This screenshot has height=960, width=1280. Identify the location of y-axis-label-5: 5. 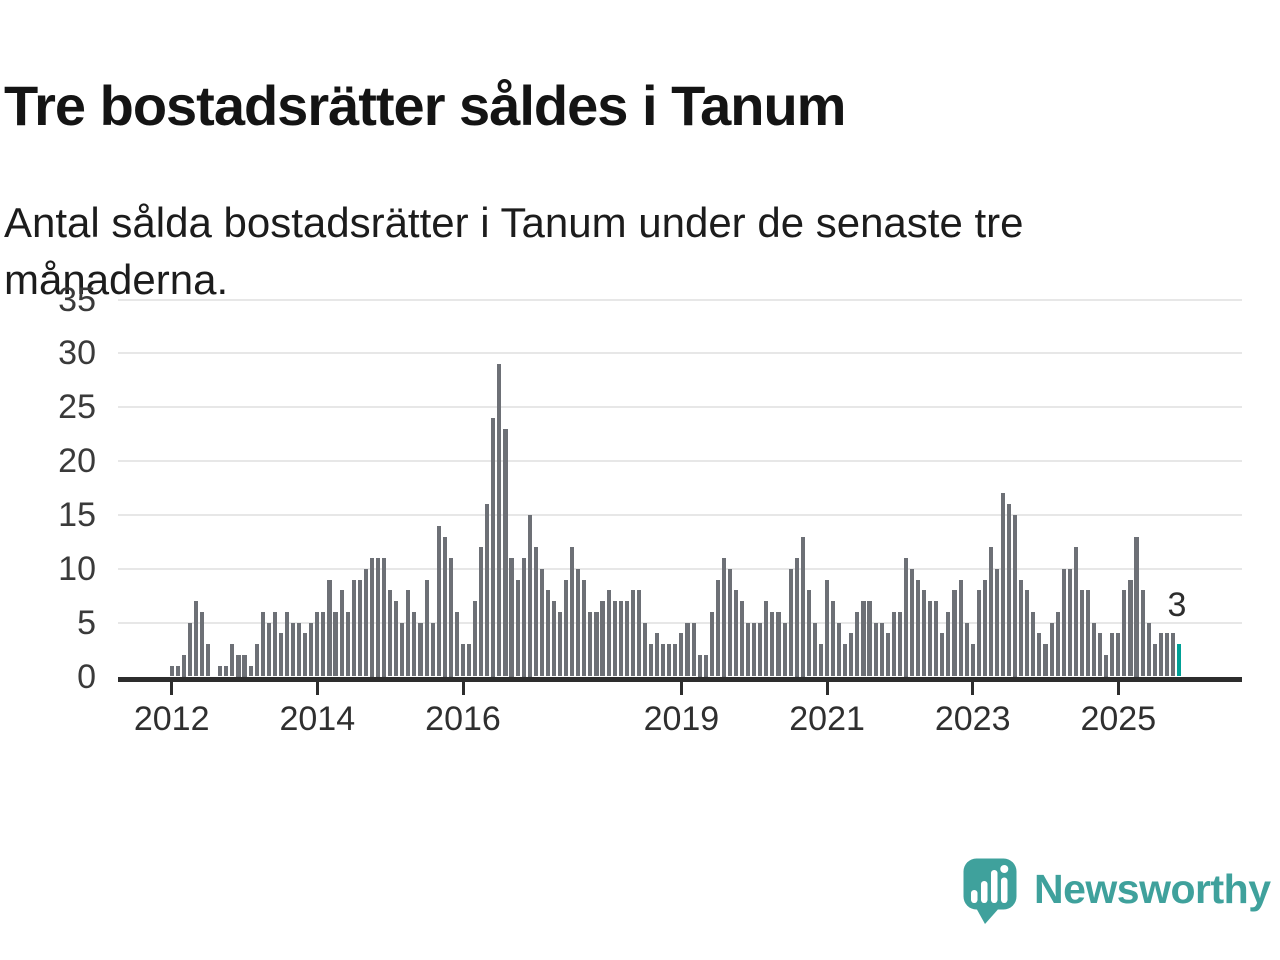
(86, 622).